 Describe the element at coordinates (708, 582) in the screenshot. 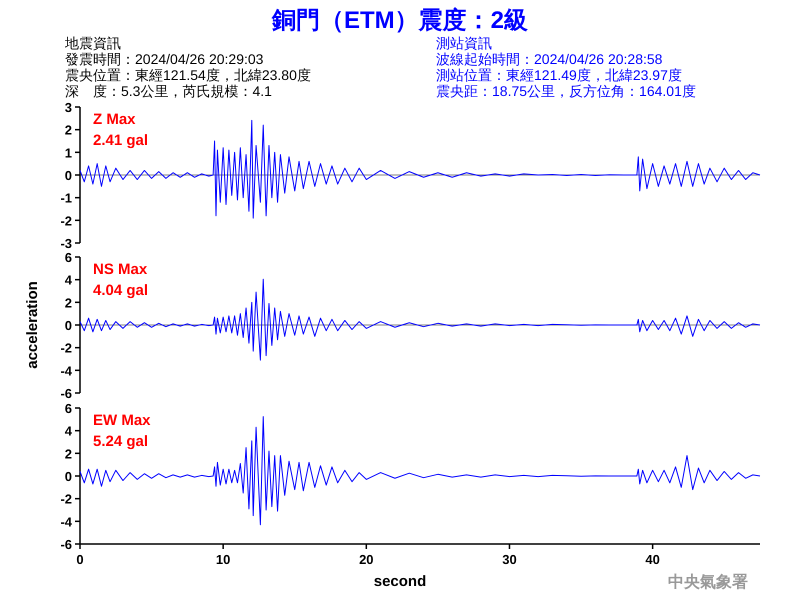

I see `text: 中央氣象署` at that location.